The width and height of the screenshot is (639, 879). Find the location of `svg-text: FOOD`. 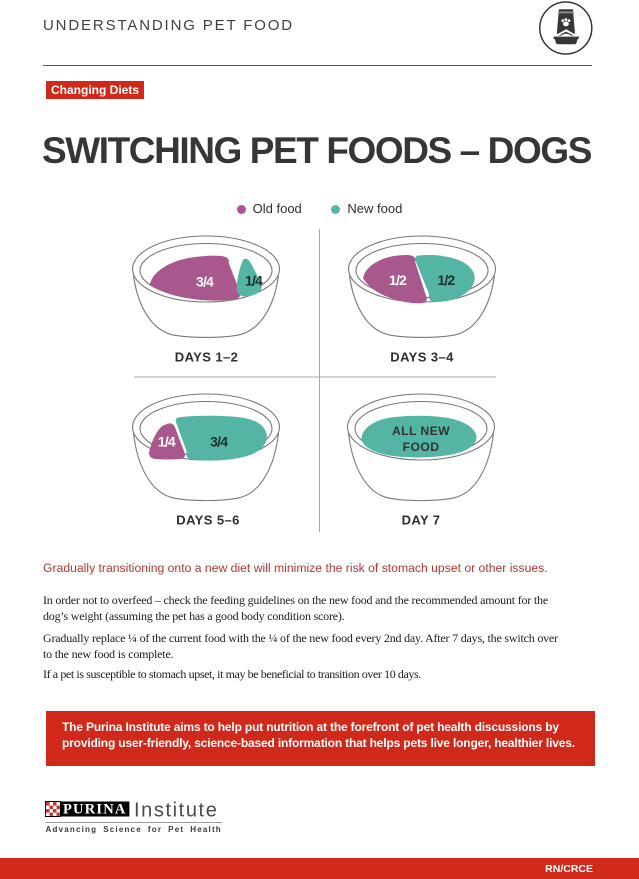

svg-text: FOOD is located at coordinates (421, 447).